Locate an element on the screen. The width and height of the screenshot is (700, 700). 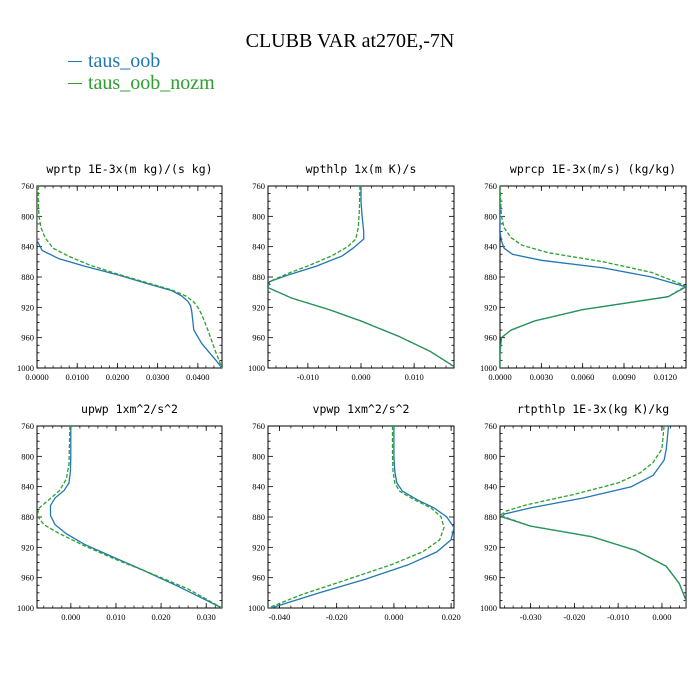
x-tick-label: -0.030 is located at coordinates (531, 617).